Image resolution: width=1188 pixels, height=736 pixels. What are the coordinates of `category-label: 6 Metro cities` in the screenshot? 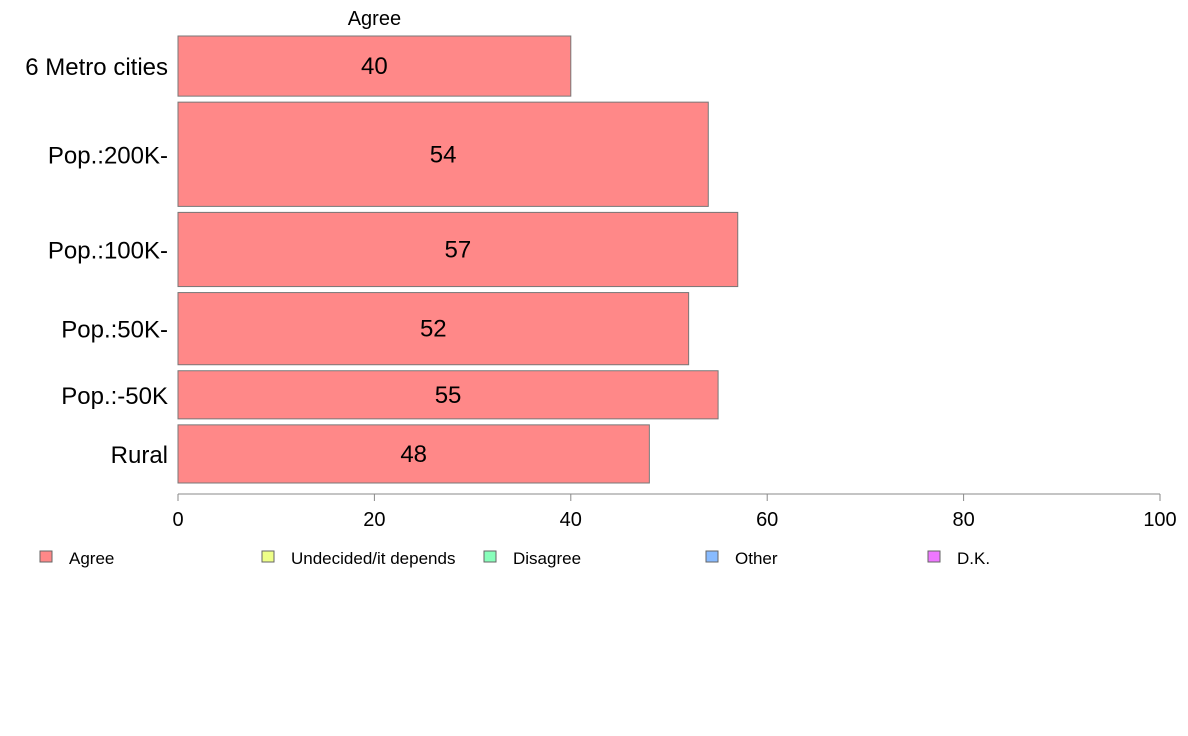 It's located at (96, 67).